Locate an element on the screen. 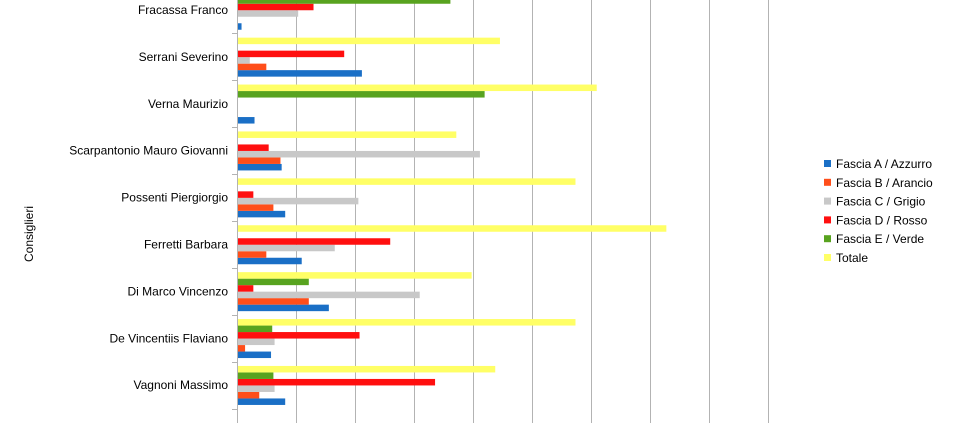 The width and height of the screenshot is (956, 423). category-label: Verna Maurizio is located at coordinates (188, 104).